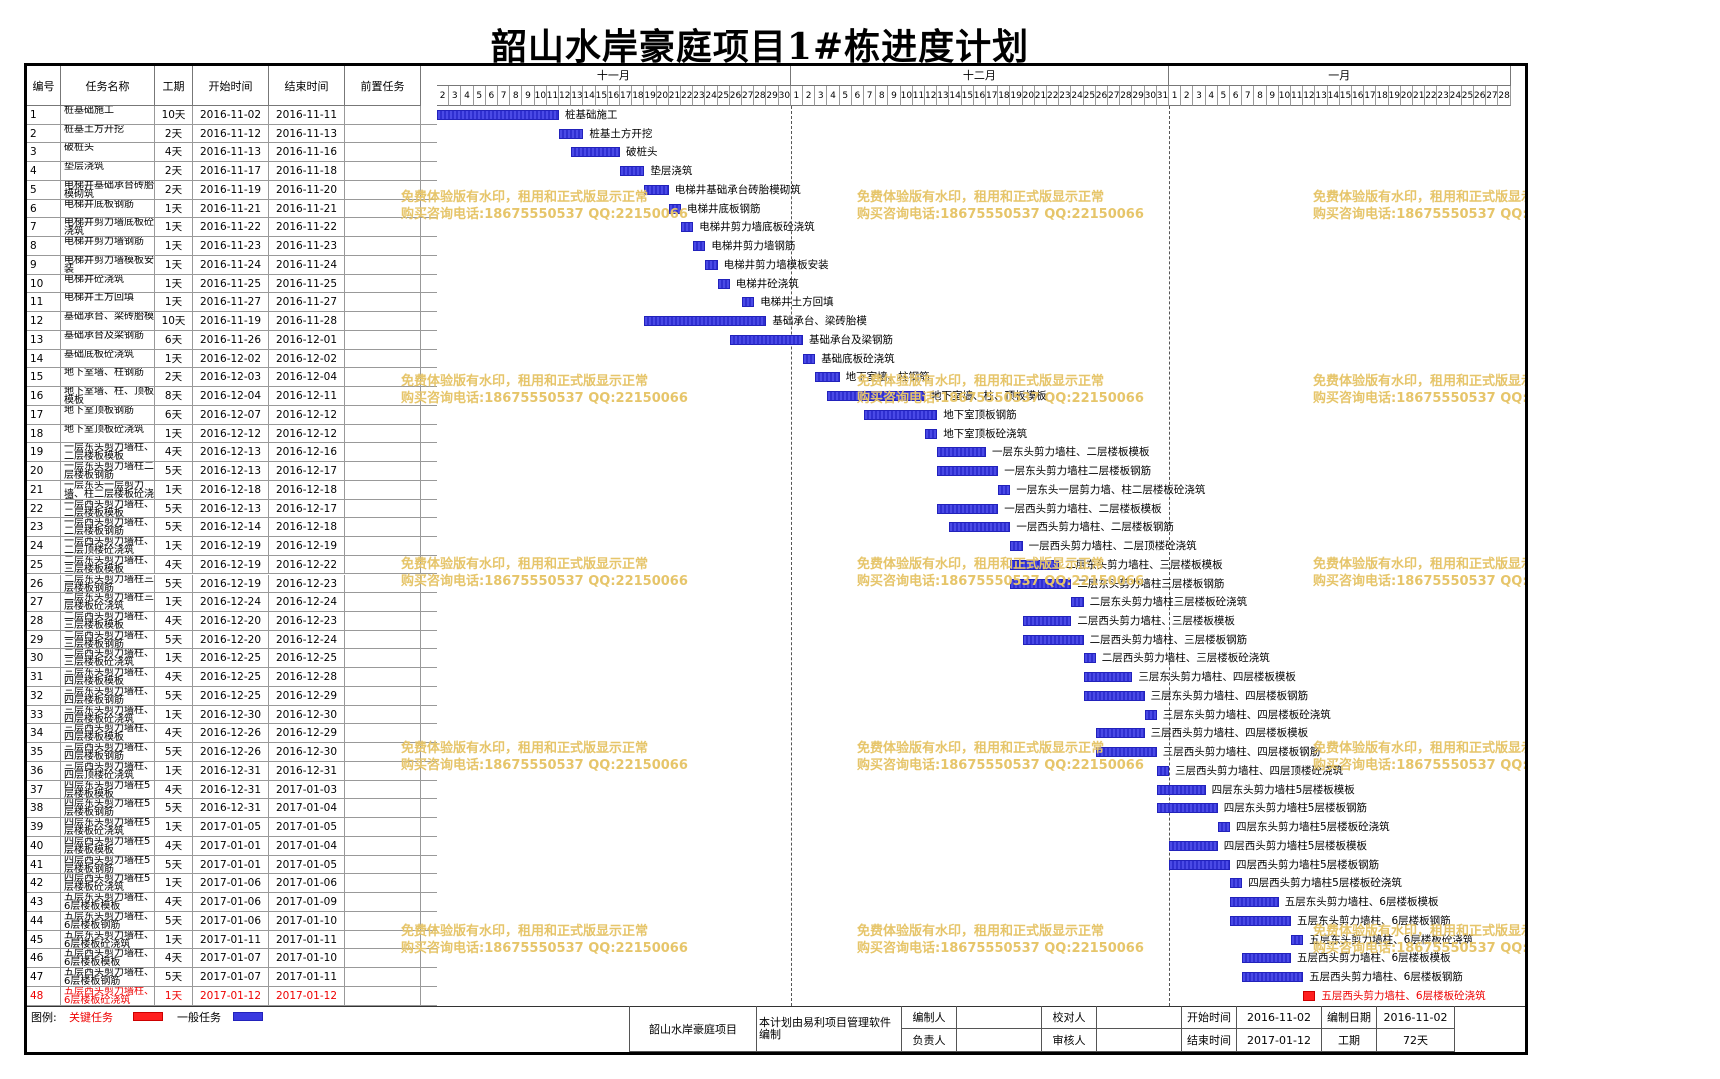 Image resolution: width=1720 pixels, height=1079 pixels. I want to click on day-cell: 15, so click(601, 96).